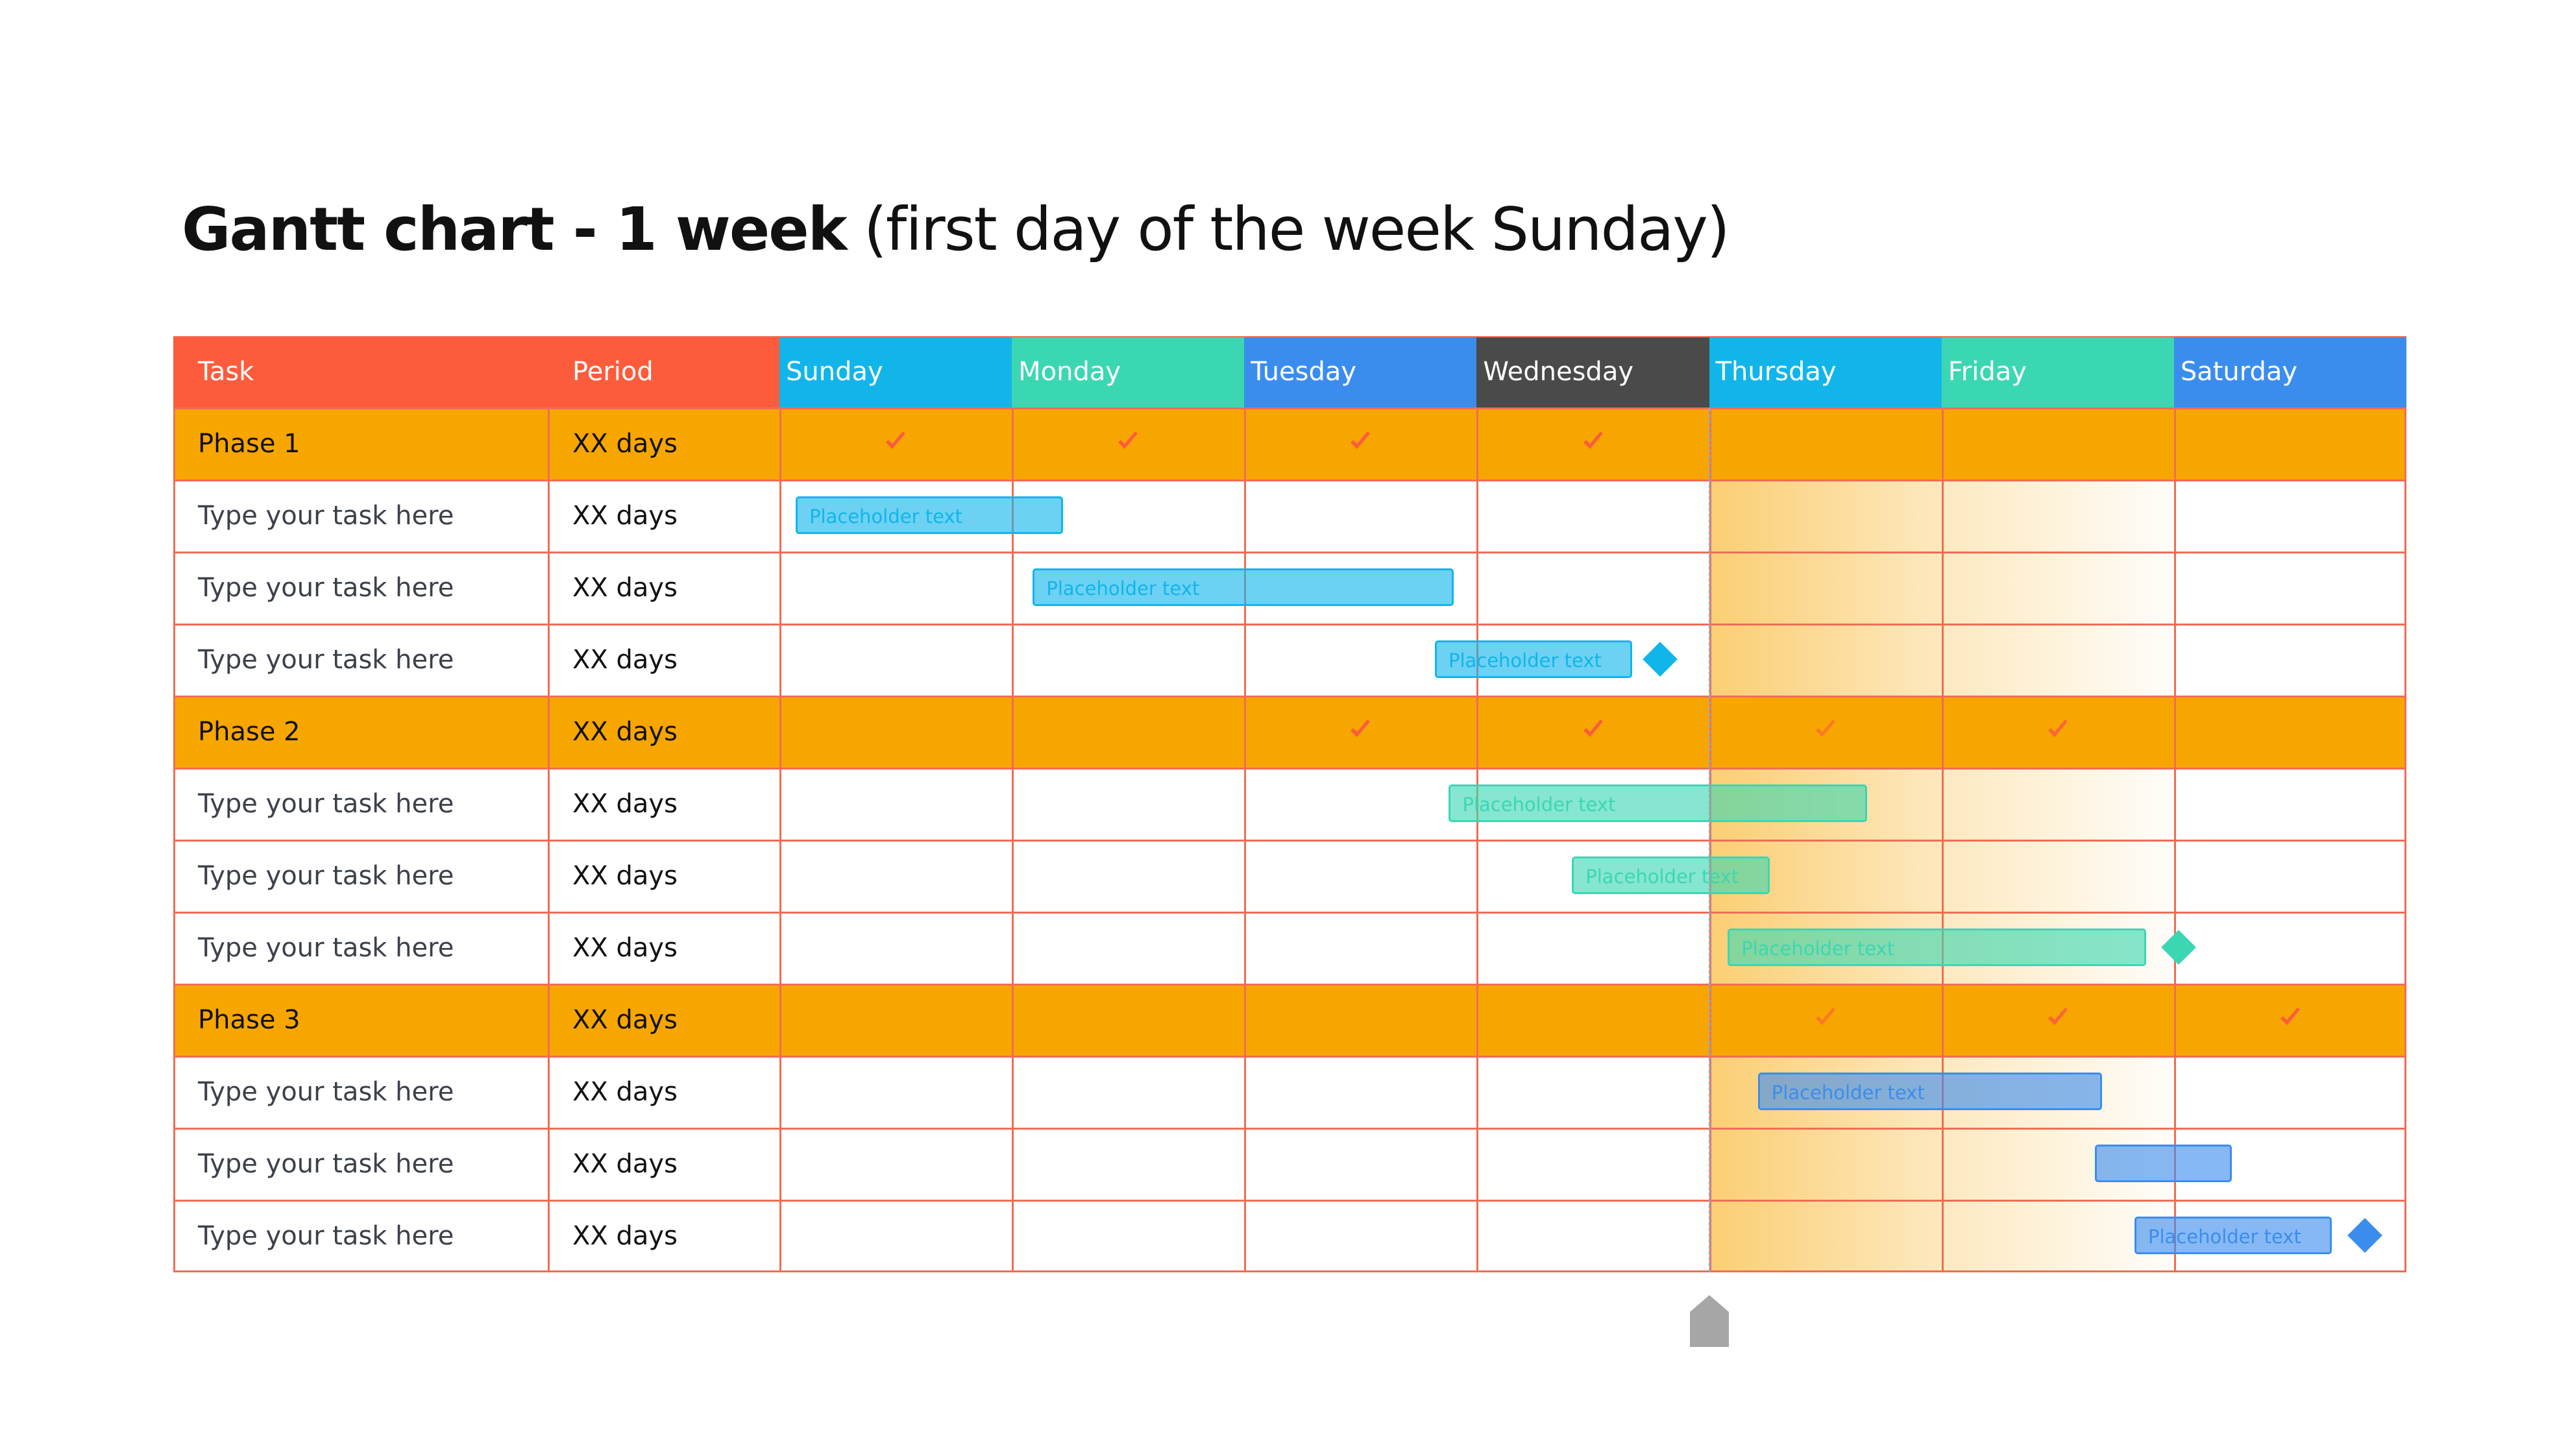 The height and width of the screenshot is (1456, 2568). Describe the element at coordinates (361, 372) in the screenshot. I see `header-task: Task` at that location.